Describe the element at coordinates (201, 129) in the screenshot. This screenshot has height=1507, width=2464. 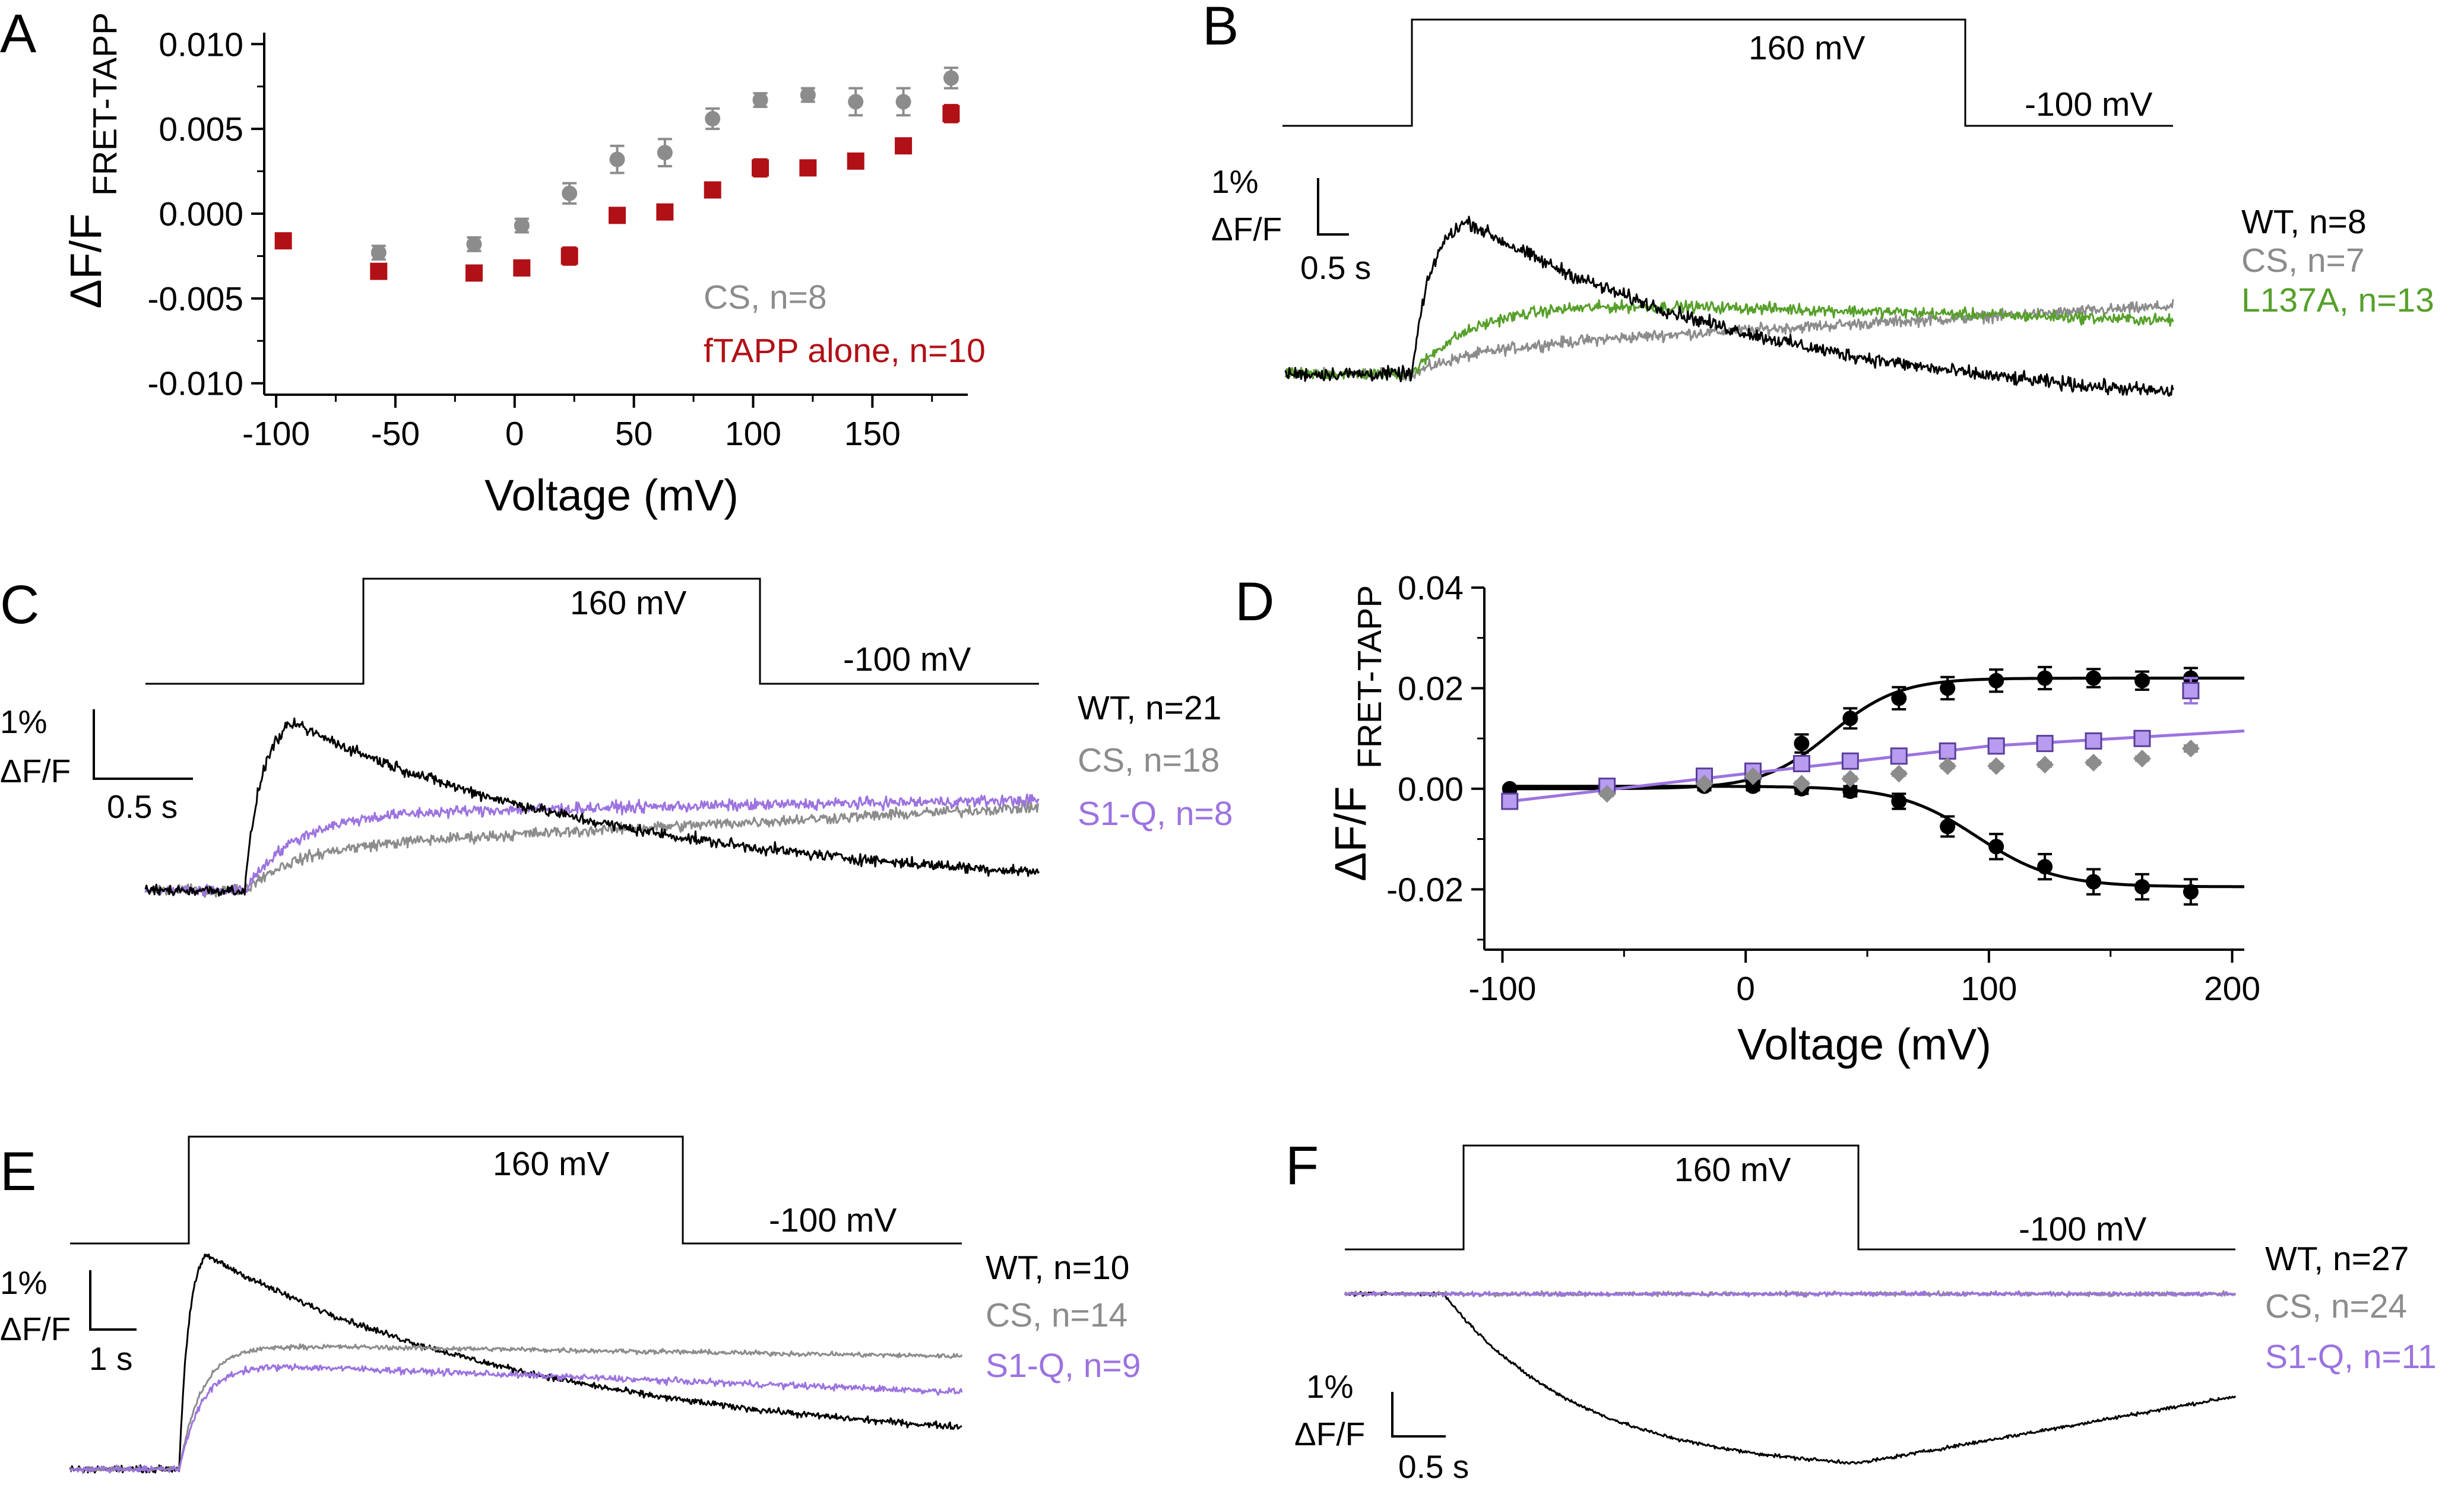
I see `panel-a-y-tick-label: 0.005` at that location.